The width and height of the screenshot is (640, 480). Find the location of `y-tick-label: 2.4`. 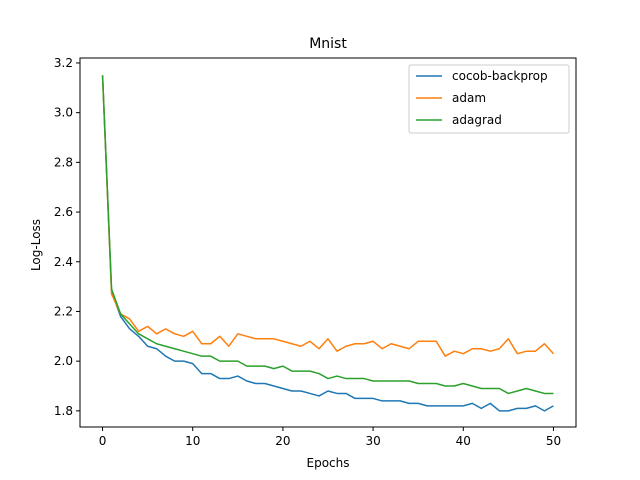

y-tick-label: 2.4 is located at coordinates (63, 262).